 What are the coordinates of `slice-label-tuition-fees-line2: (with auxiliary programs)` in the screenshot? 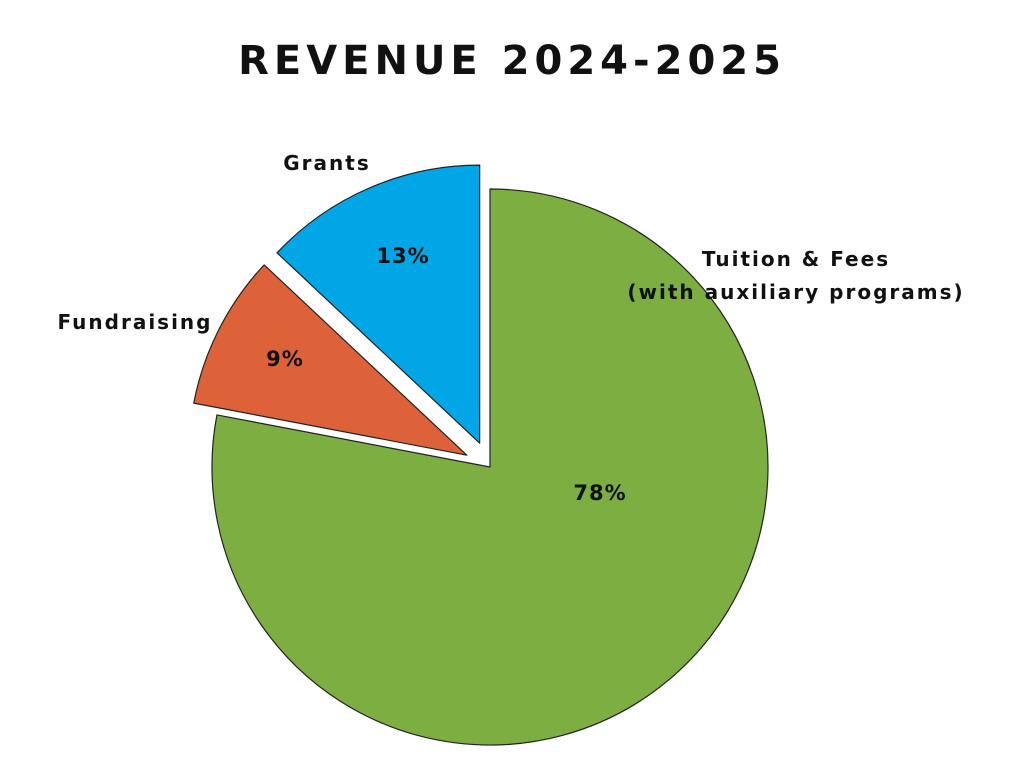 It's located at (795, 292).